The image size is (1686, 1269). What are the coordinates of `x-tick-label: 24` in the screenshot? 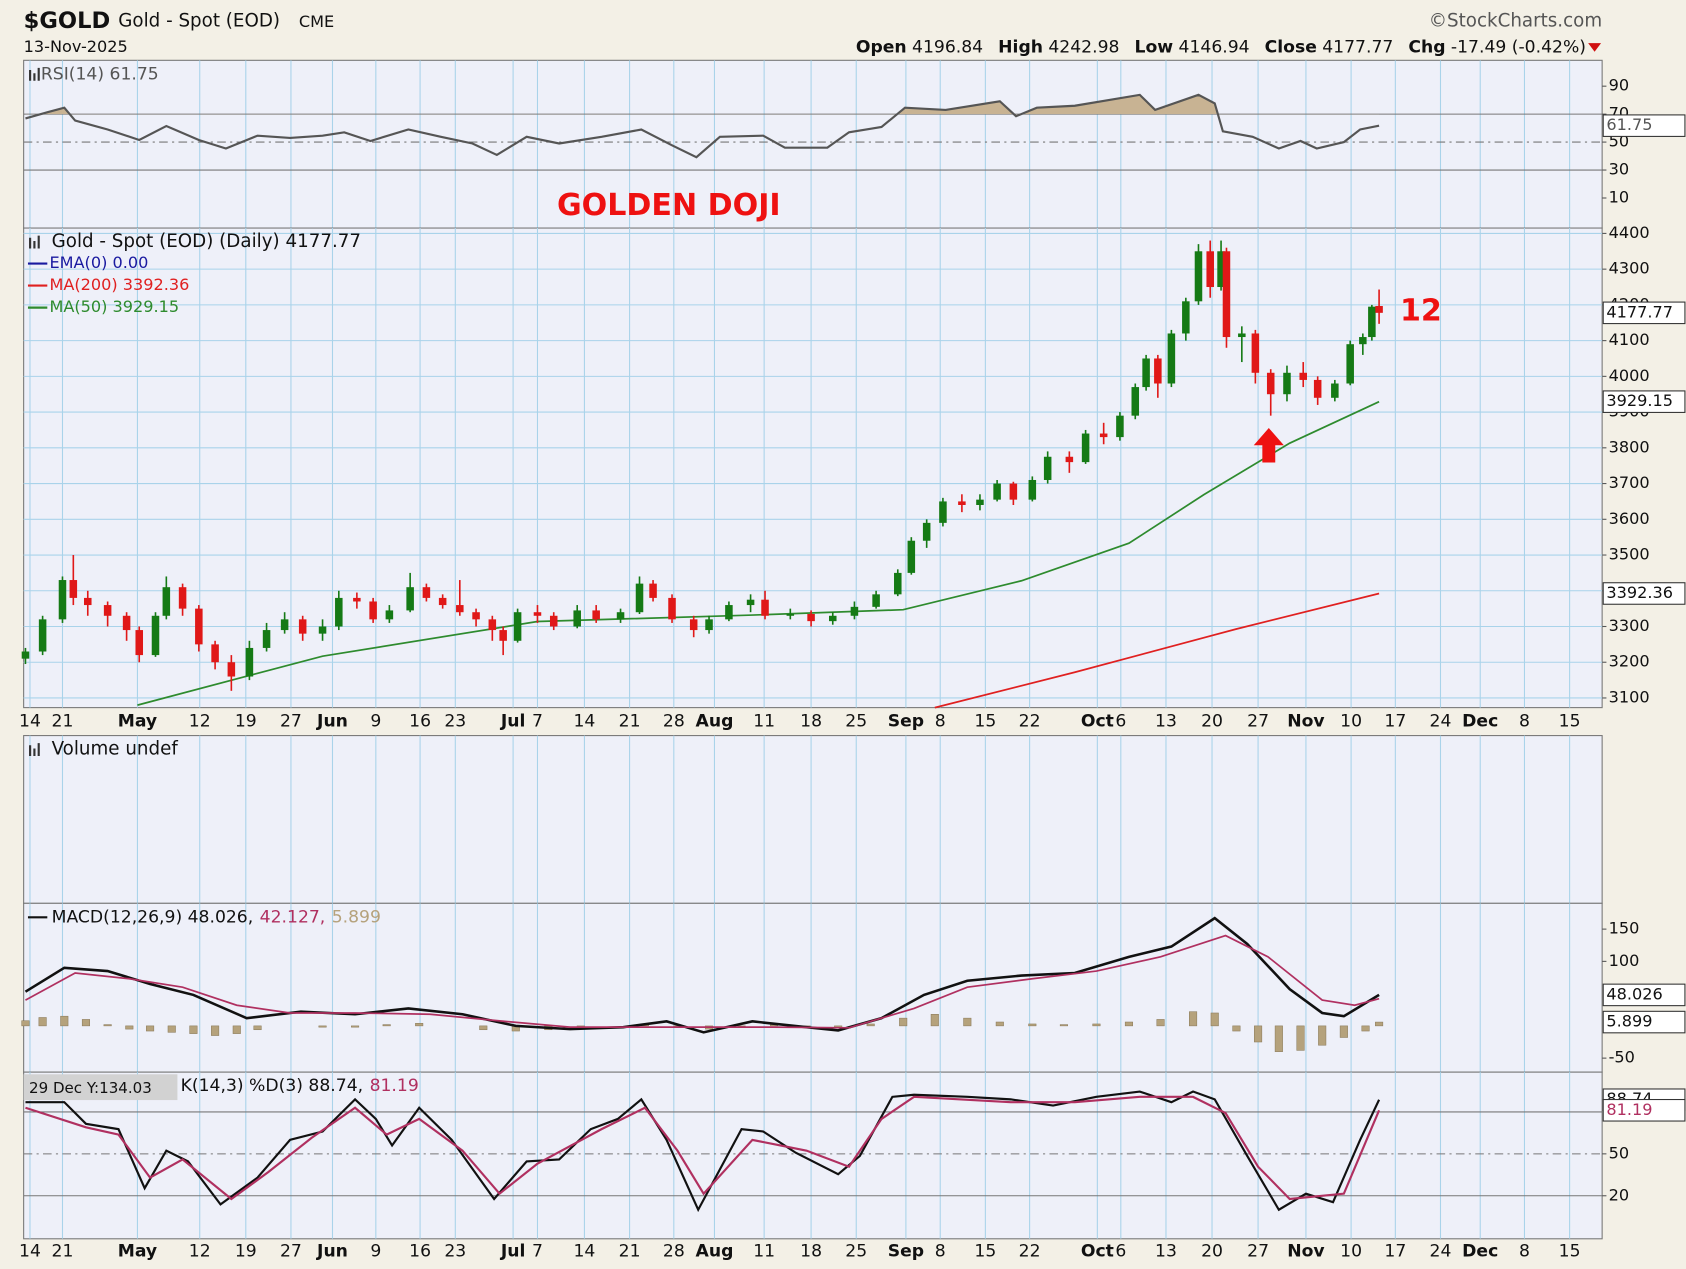 It's located at (1441, 722).